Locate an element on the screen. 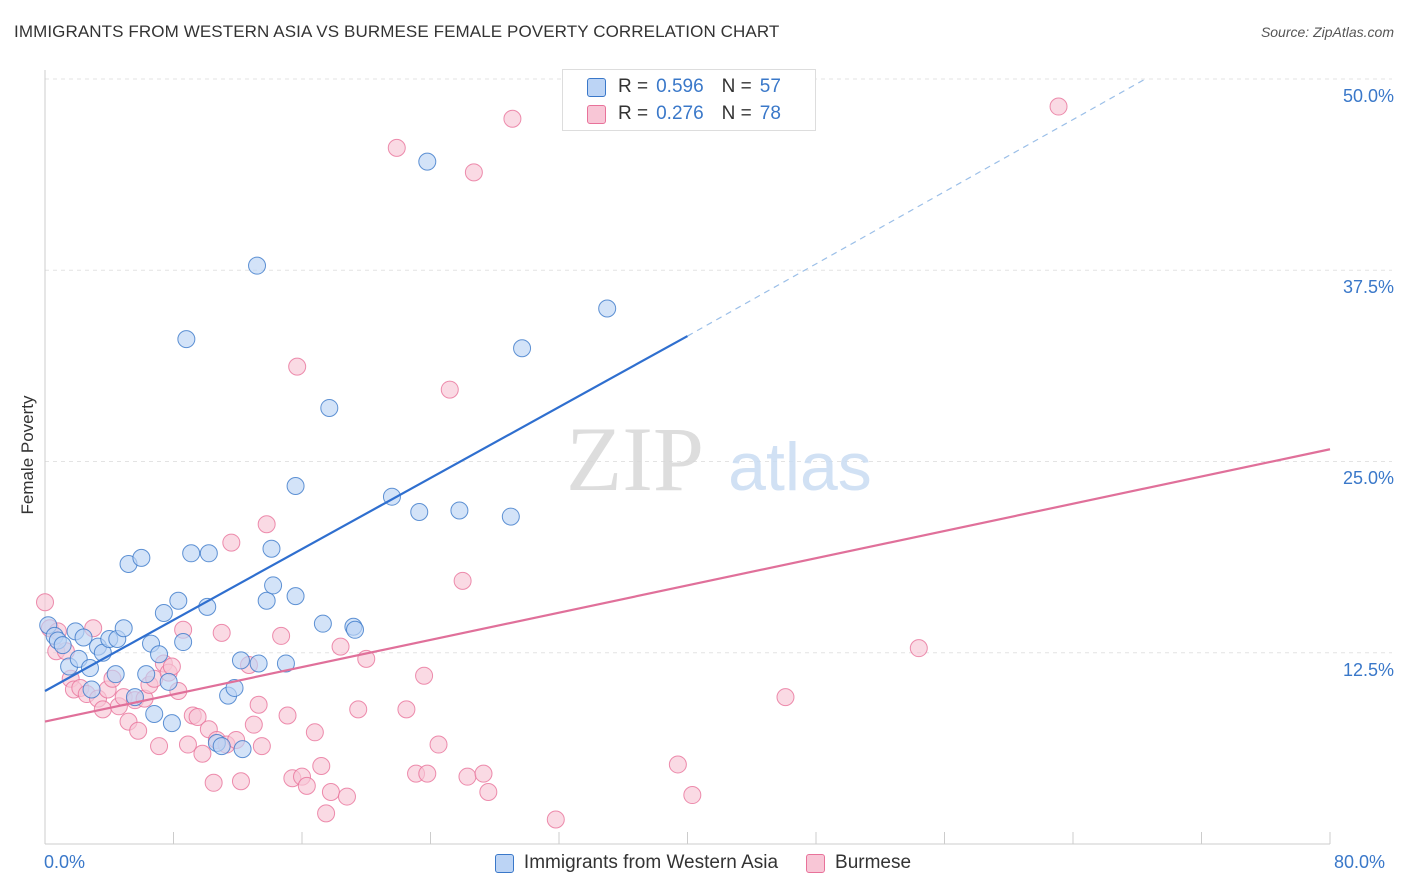 This screenshot has width=1406, height=892. watermark-atlas: atlas is located at coordinates (800, 467).